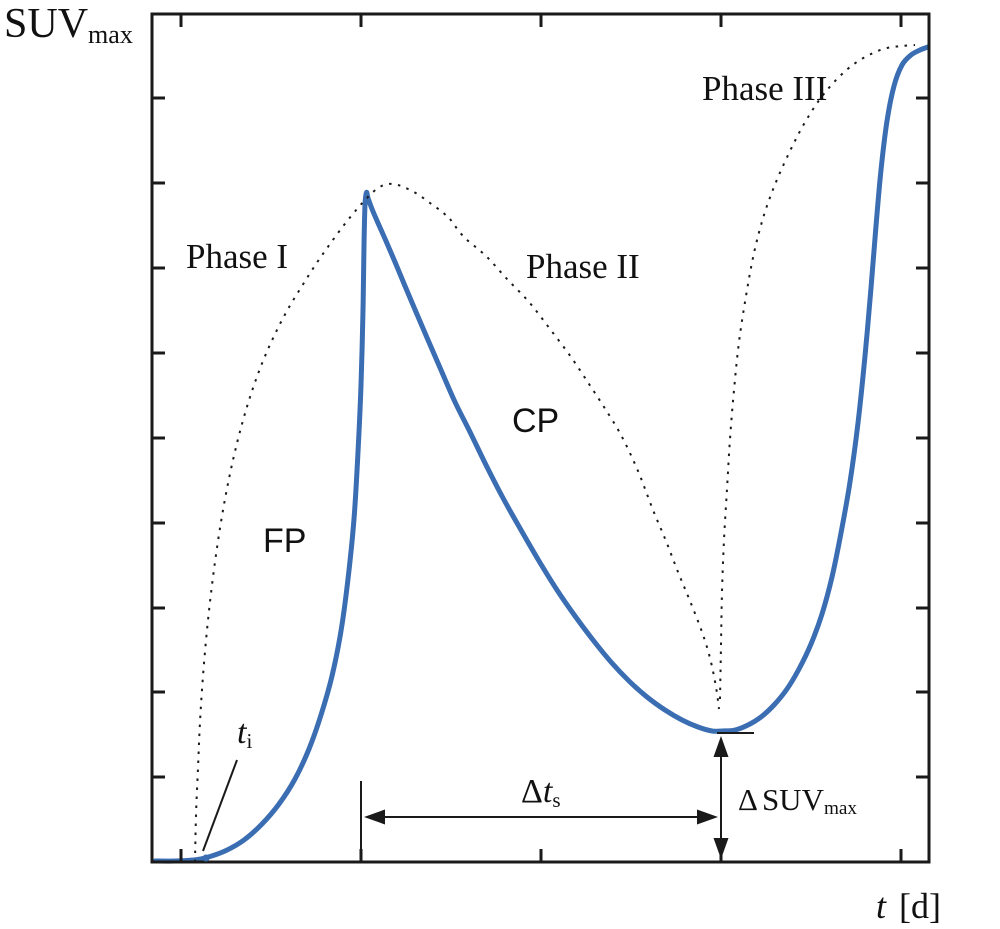 The width and height of the screenshot is (1000, 929). What do you see at coordinates (220, 805) in the screenshot?
I see `ti-leader-line` at bounding box center [220, 805].